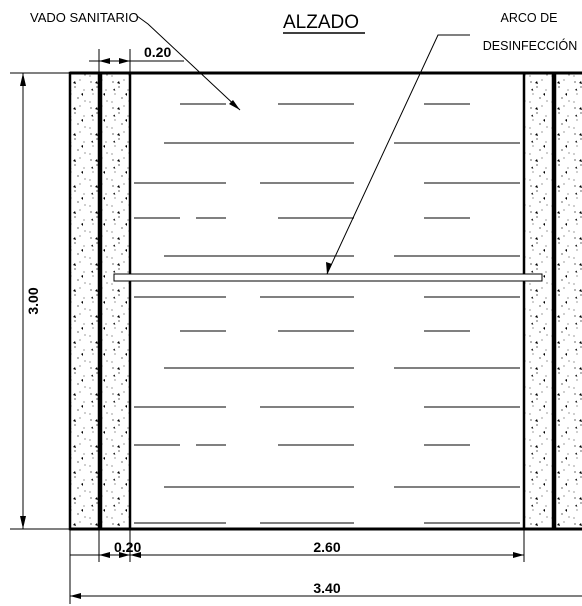 The height and width of the screenshot is (606, 582). What do you see at coordinates (33, 300) in the screenshot?
I see `dim-height-text: 3.00` at bounding box center [33, 300].